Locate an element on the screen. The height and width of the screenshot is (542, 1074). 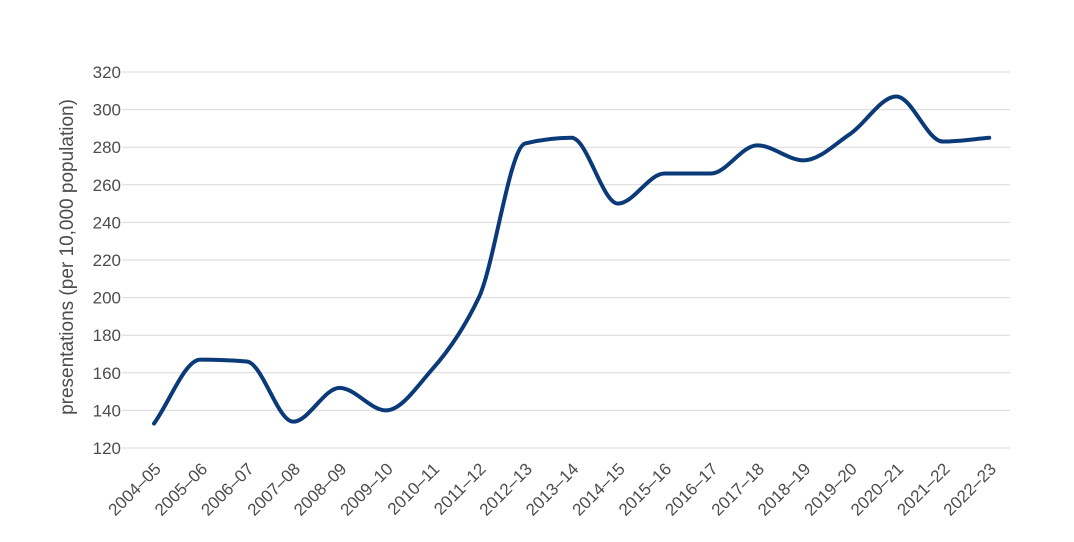
y-tick-label: 220 is located at coordinates (107, 260).